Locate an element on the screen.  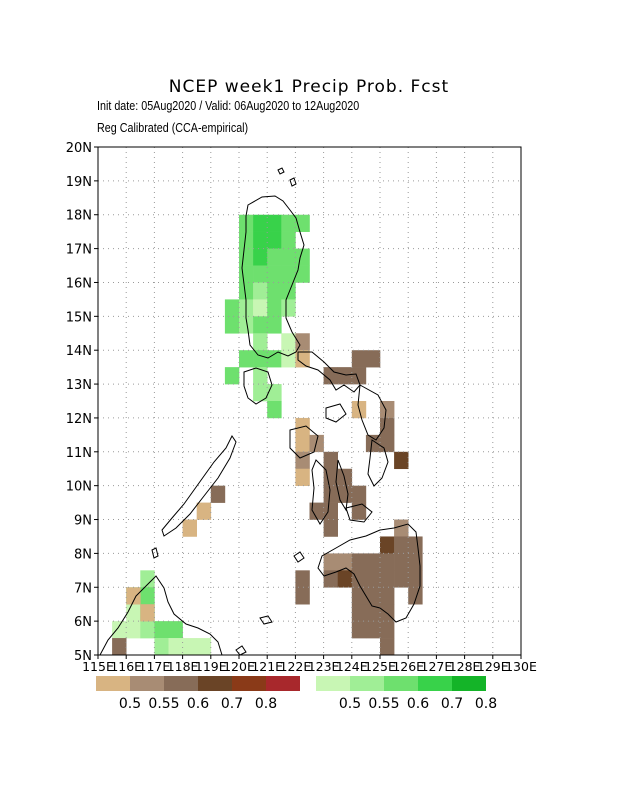
lat-tick-label: 12N is located at coordinates (79, 419).